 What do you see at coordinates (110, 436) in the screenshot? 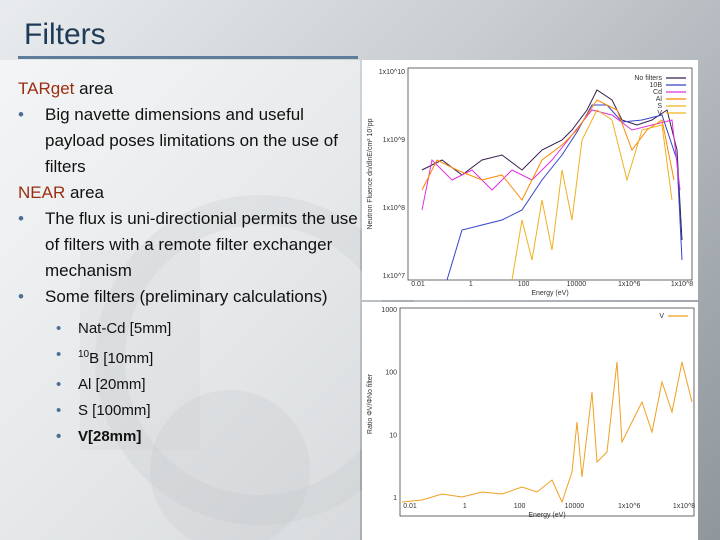
I see `filter: V[28mm]` at bounding box center [110, 436].